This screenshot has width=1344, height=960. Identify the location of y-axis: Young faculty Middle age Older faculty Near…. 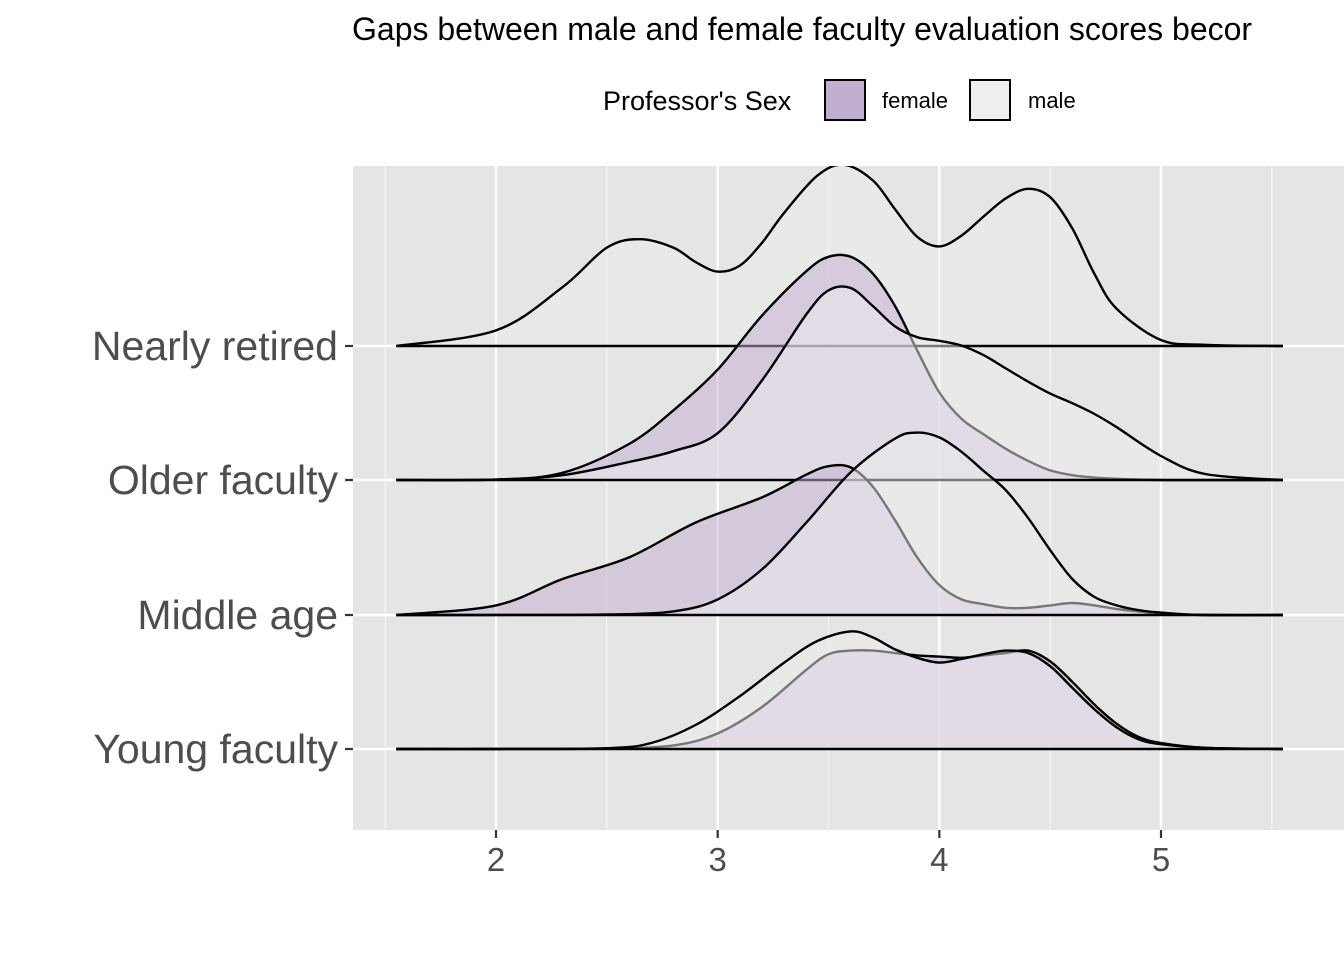
(222, 547).